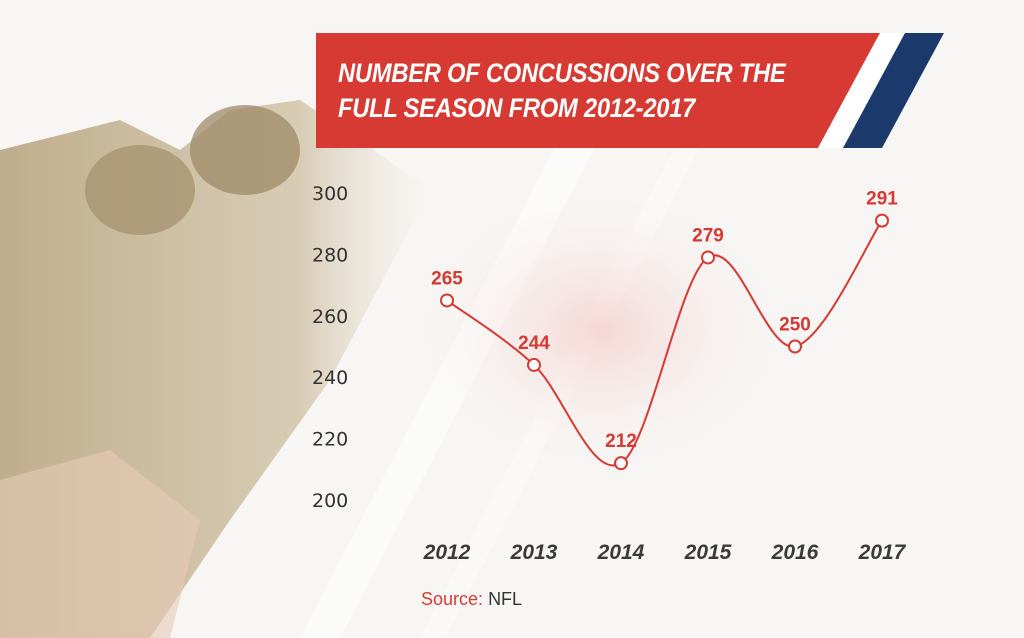 The width and height of the screenshot is (1024, 638). Describe the element at coordinates (330, 501) in the screenshot. I see `y-tick-label: 200` at that location.